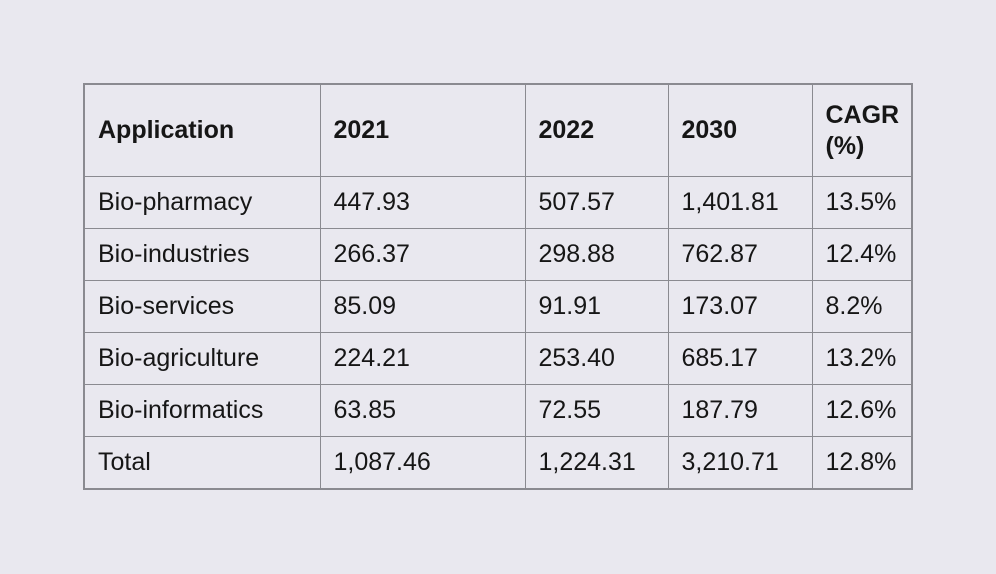 The image size is (996, 574). Describe the element at coordinates (596, 130) in the screenshot. I see `header-2022: 2022` at that location.